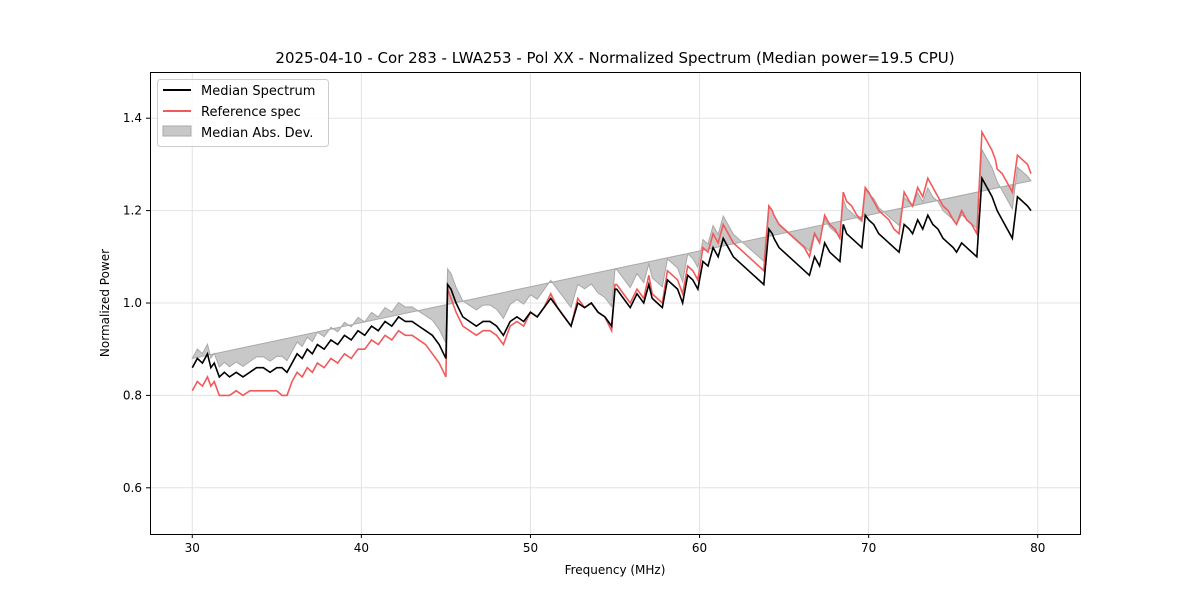 This screenshot has width=1200, height=600. Describe the element at coordinates (699, 548) in the screenshot. I see `x-tick-label: 60` at that location.